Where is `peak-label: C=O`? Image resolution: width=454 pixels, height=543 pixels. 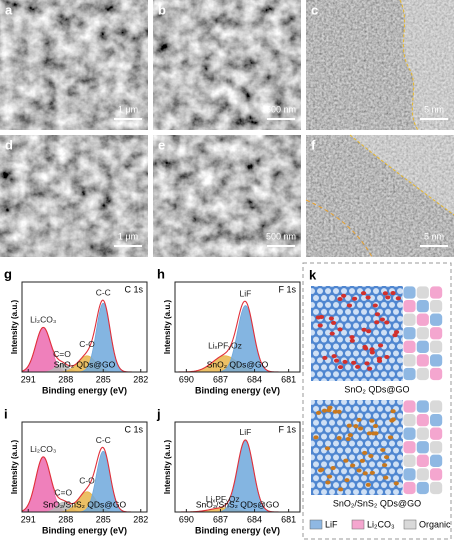 peak-label: C=O is located at coordinates (62, 354).